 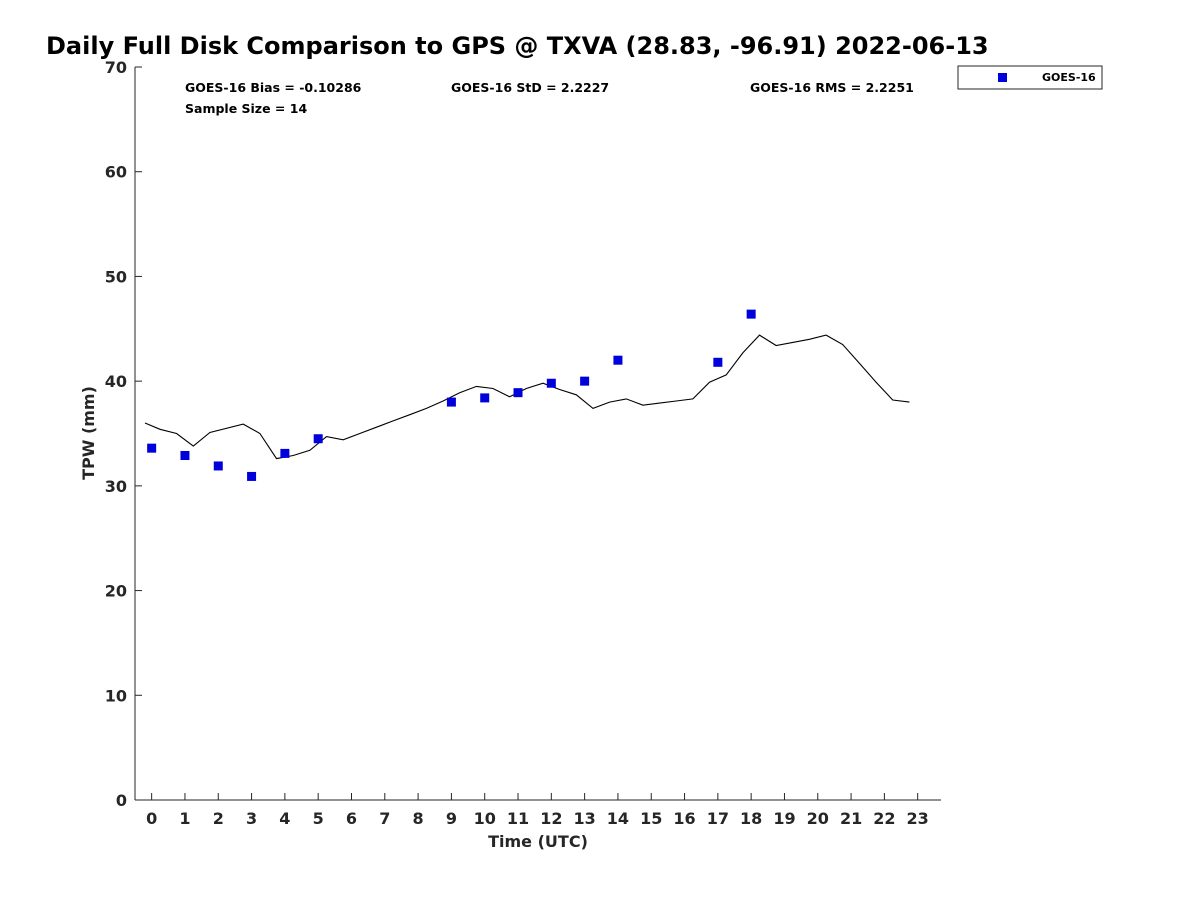 I want to click on x-tick-label: 0, so click(x=151, y=818).